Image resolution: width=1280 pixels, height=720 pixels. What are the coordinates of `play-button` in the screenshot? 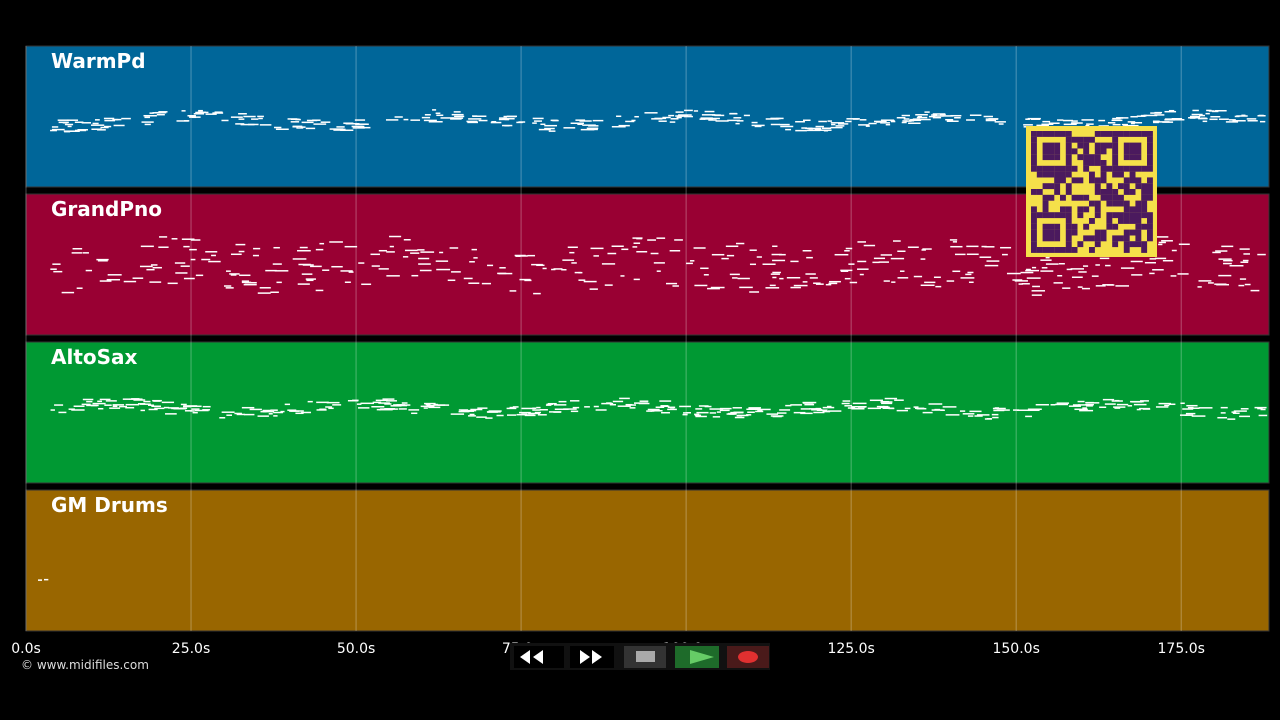 It's located at (697, 657).